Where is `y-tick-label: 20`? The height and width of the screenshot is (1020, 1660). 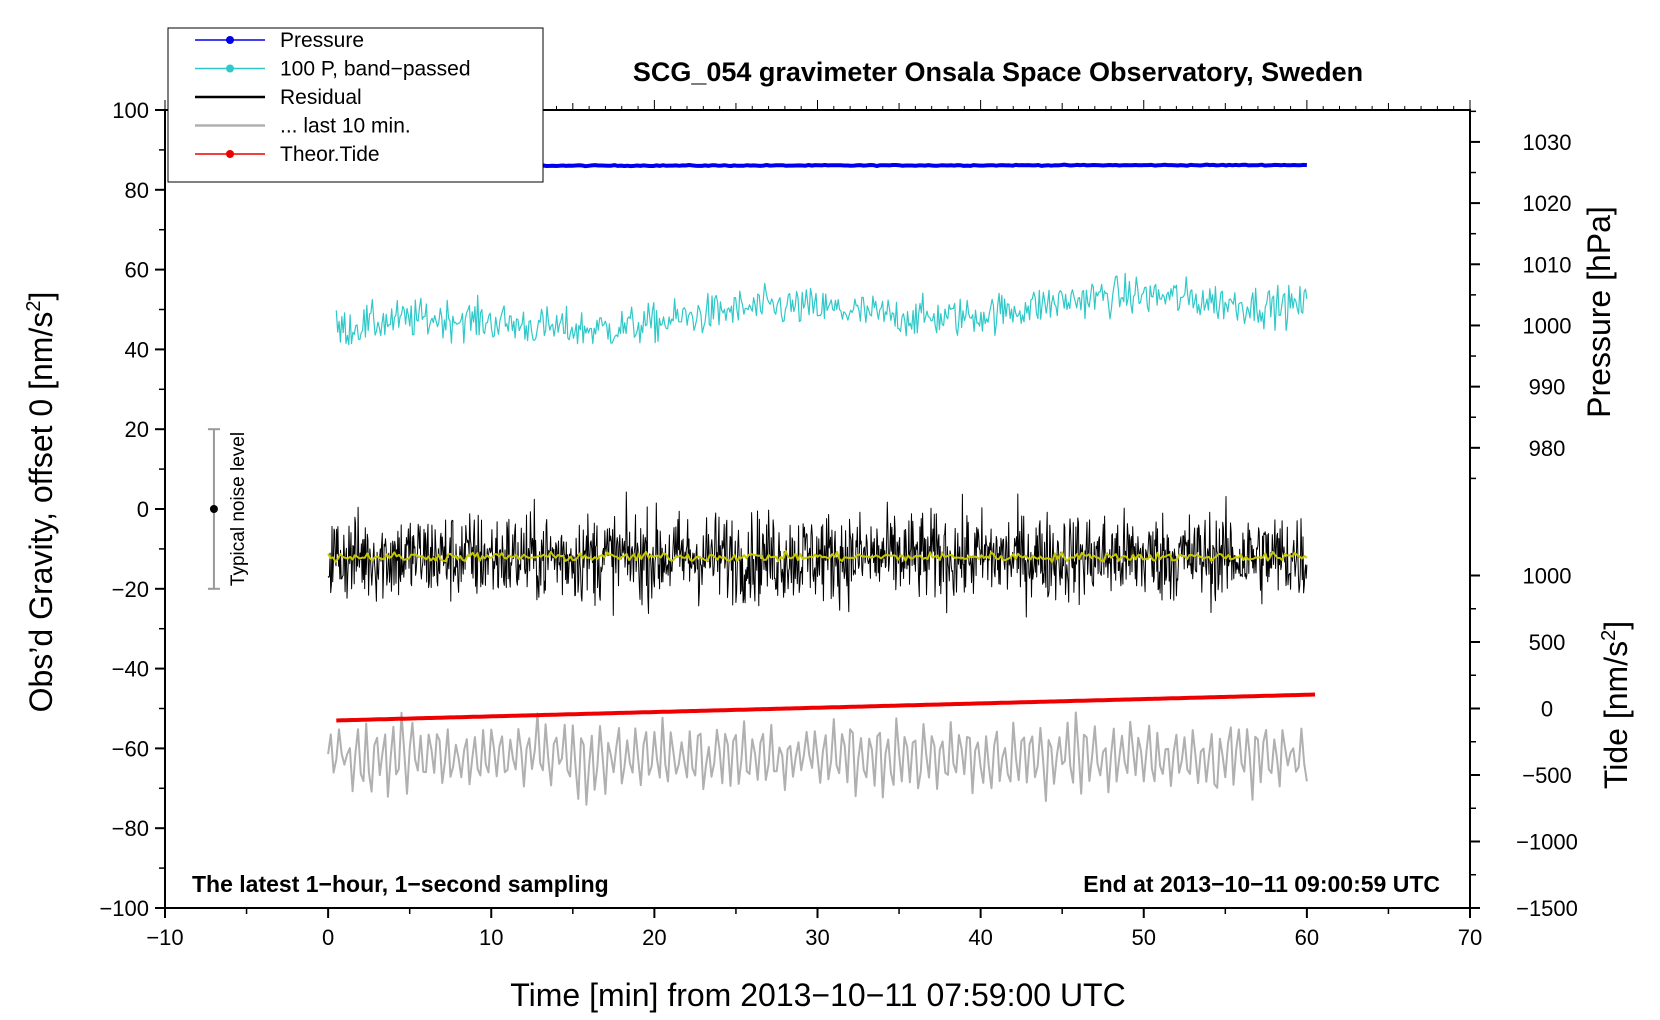 y-tick-label: 20 is located at coordinates (137, 429).